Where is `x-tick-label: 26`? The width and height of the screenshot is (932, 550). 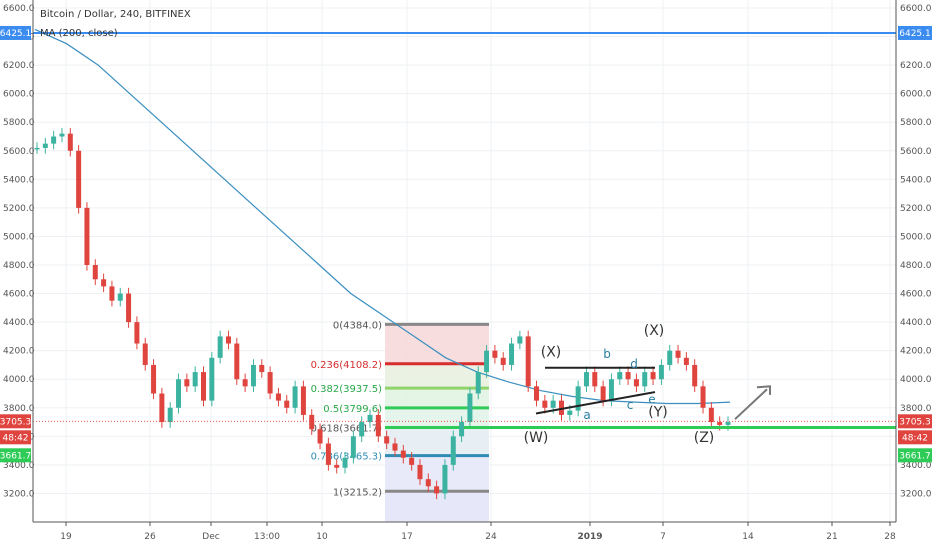 x-tick-label: 26 is located at coordinates (150, 537).